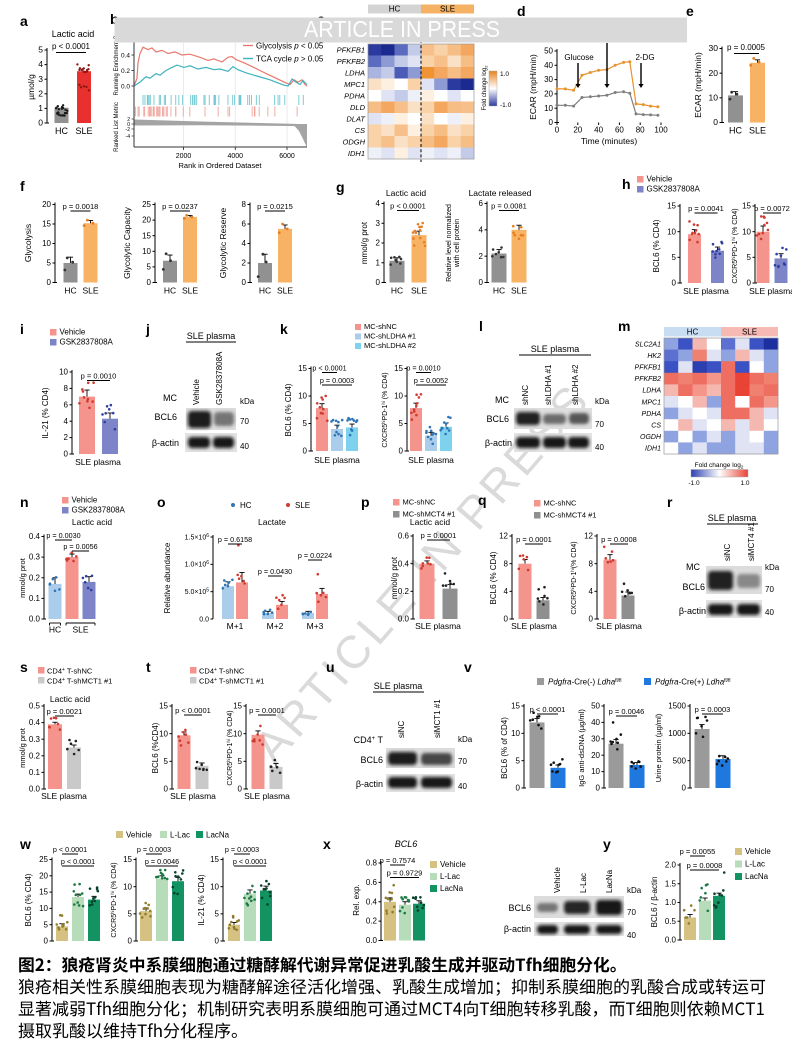  What do you see at coordinates (652, 402) in the screenshot?
I see `svg-text: MPC1` at bounding box center [652, 402].